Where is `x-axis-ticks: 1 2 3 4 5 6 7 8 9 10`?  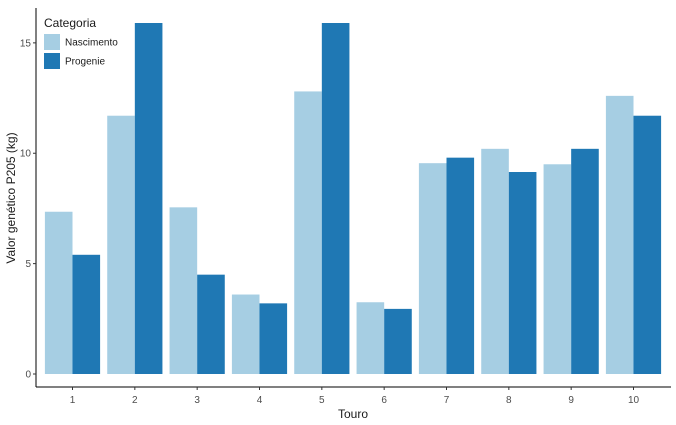 x-axis-ticks: 1 2 3 4 5 6 7 8 9 10 is located at coordinates (355, 396).